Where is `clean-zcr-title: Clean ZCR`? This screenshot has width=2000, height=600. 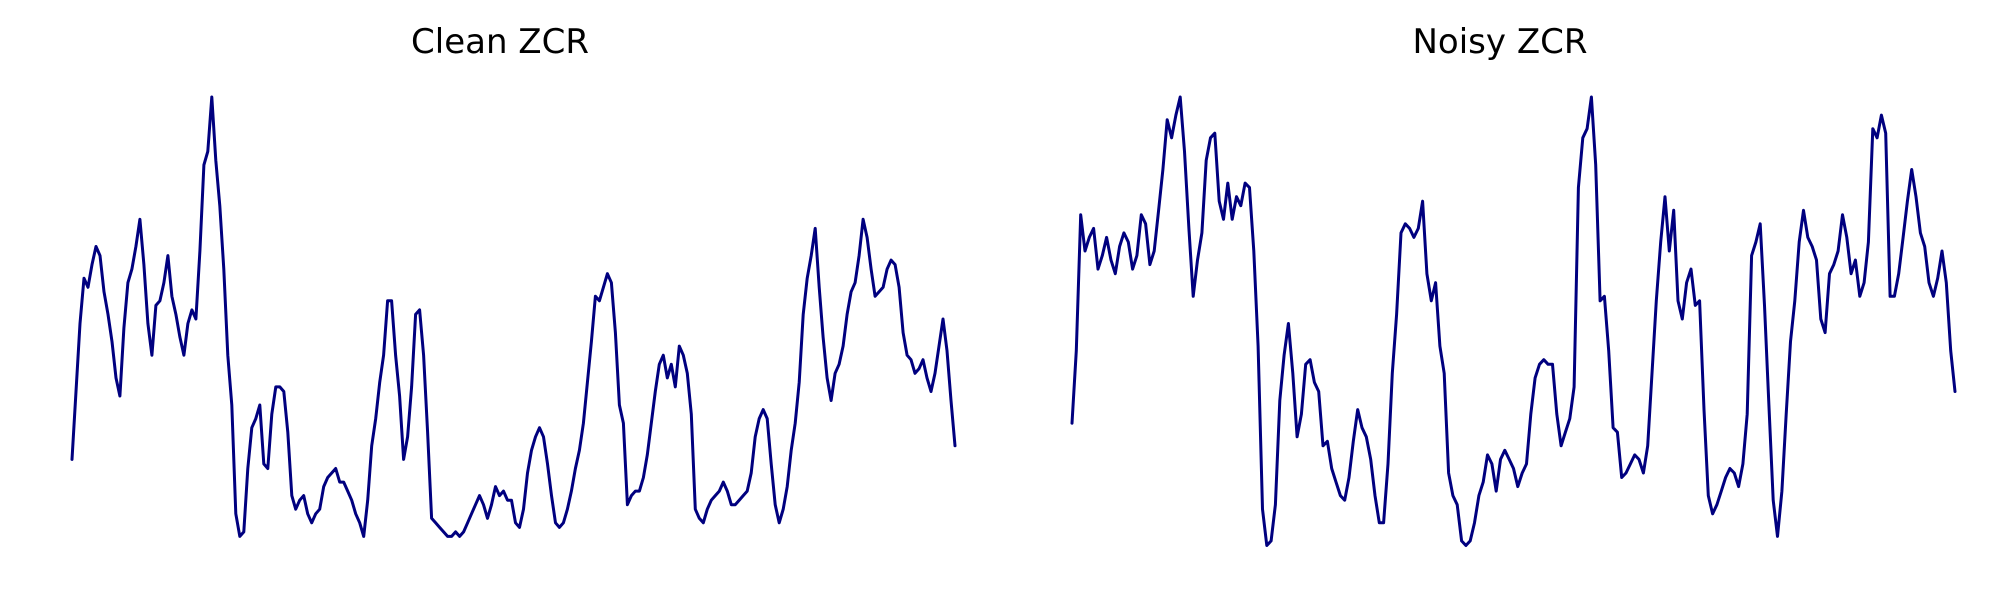
clean-zcr-title: Clean ZCR is located at coordinates (500, 42).